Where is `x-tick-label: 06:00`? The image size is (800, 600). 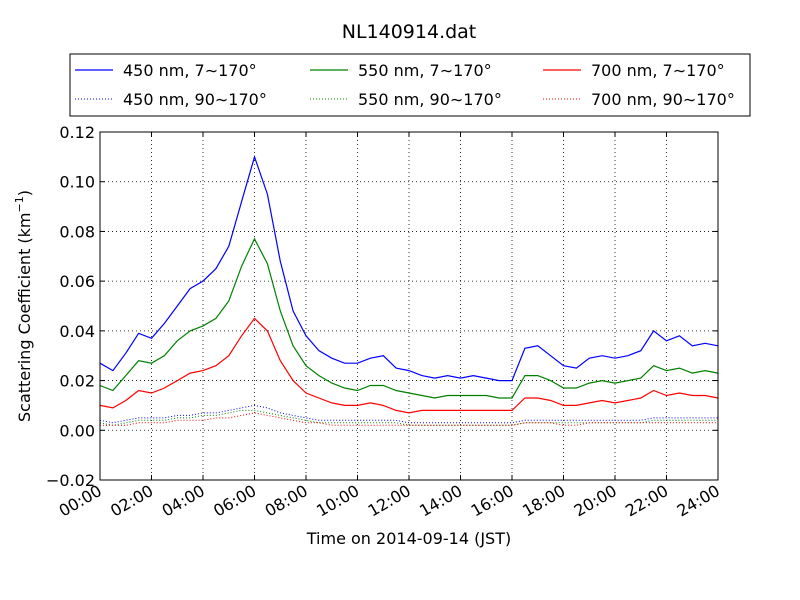
x-tick-label: 06:00 is located at coordinates (234, 501).